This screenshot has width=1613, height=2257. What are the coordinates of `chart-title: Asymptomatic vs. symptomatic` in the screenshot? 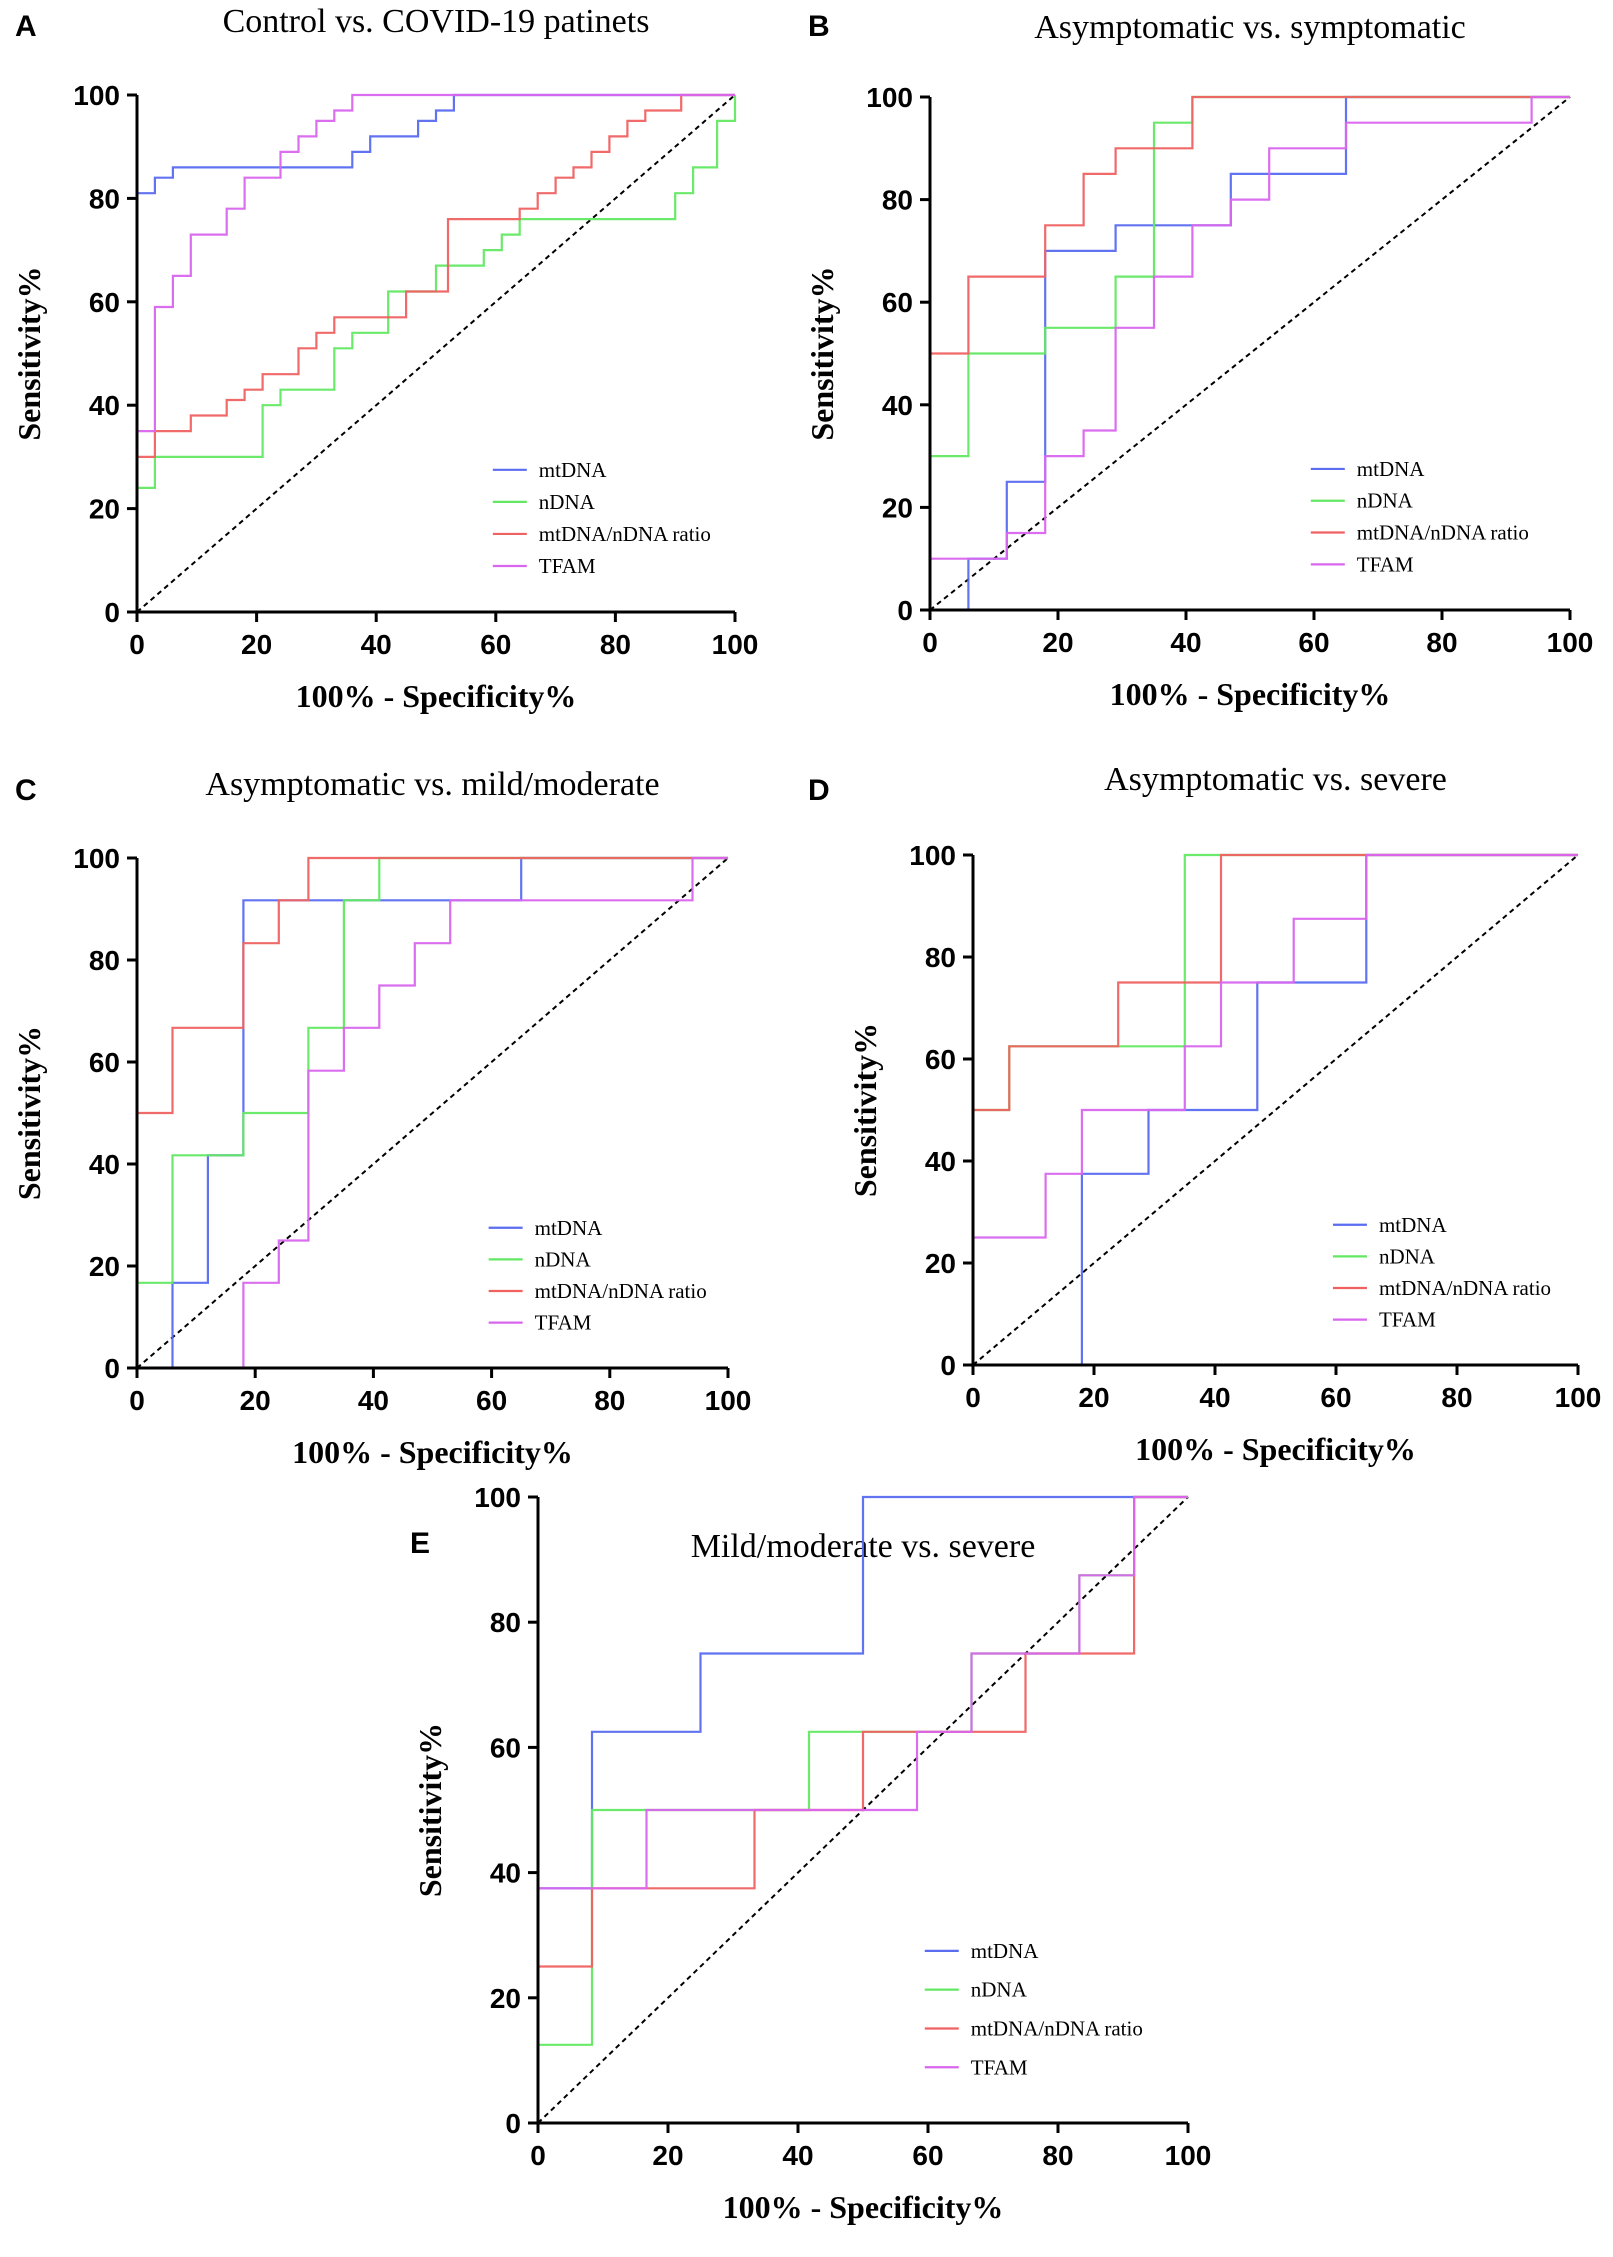 It's located at (1250, 27).